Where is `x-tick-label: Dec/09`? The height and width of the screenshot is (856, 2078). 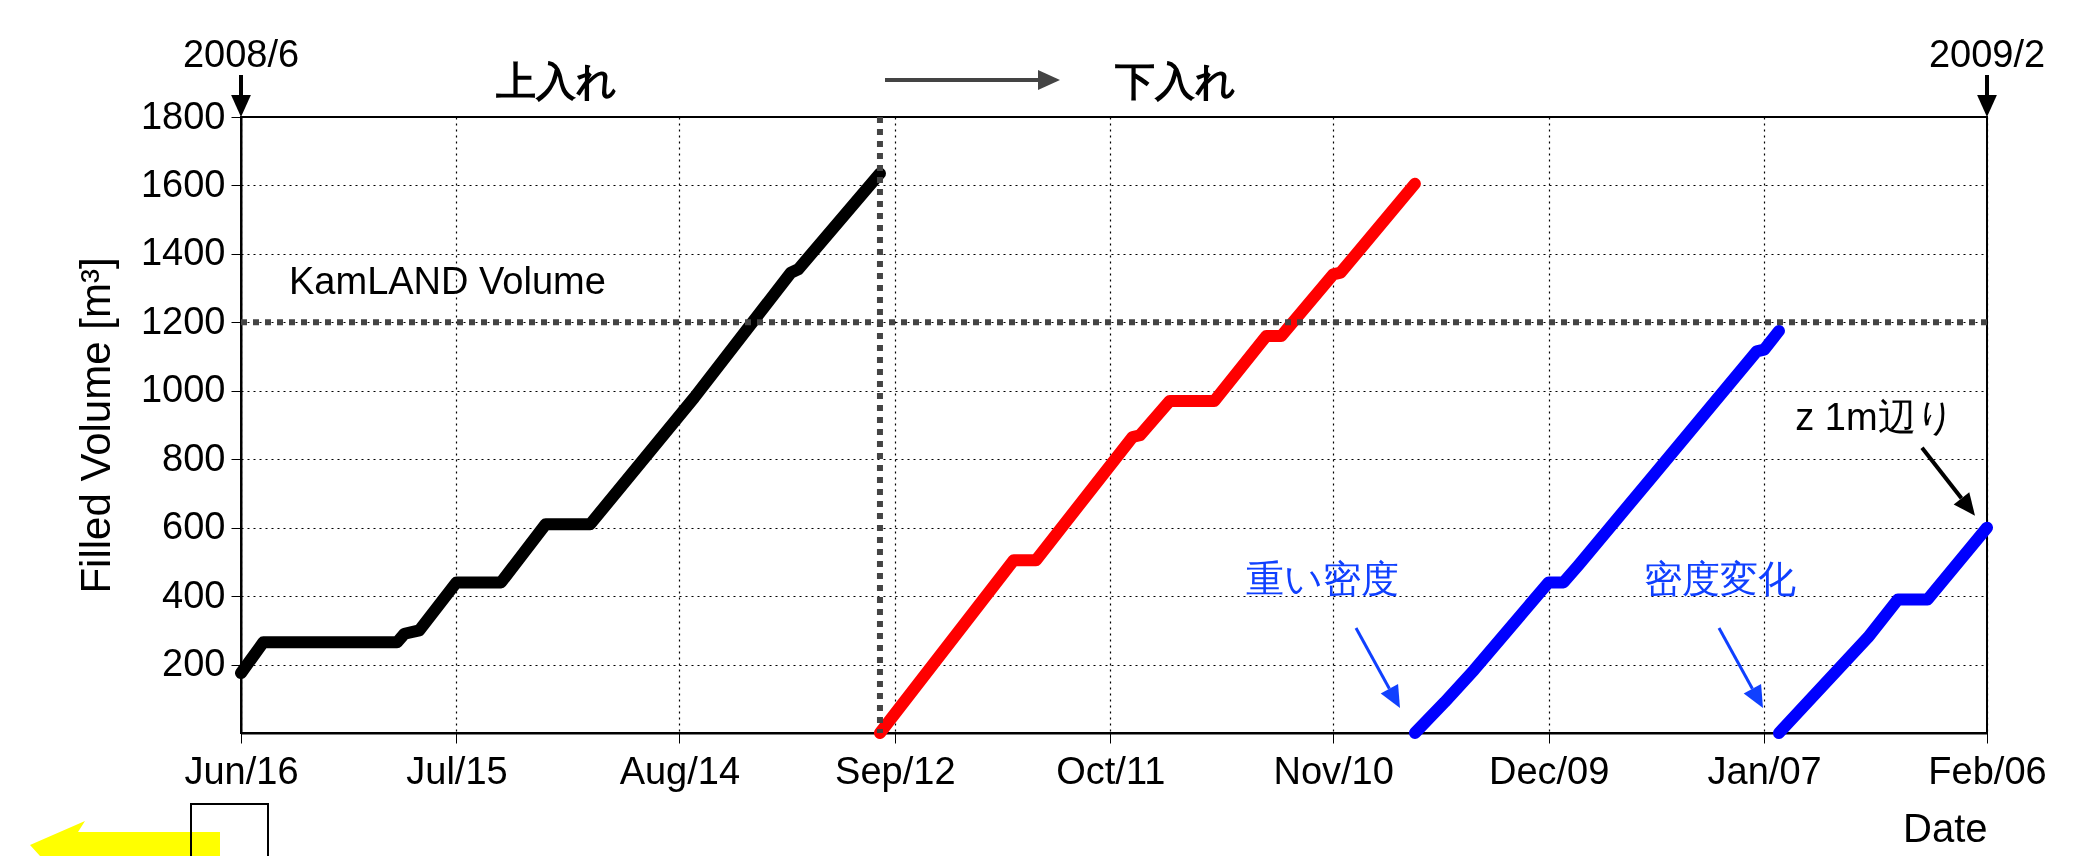 x-tick-label: Dec/09 is located at coordinates (1549, 770).